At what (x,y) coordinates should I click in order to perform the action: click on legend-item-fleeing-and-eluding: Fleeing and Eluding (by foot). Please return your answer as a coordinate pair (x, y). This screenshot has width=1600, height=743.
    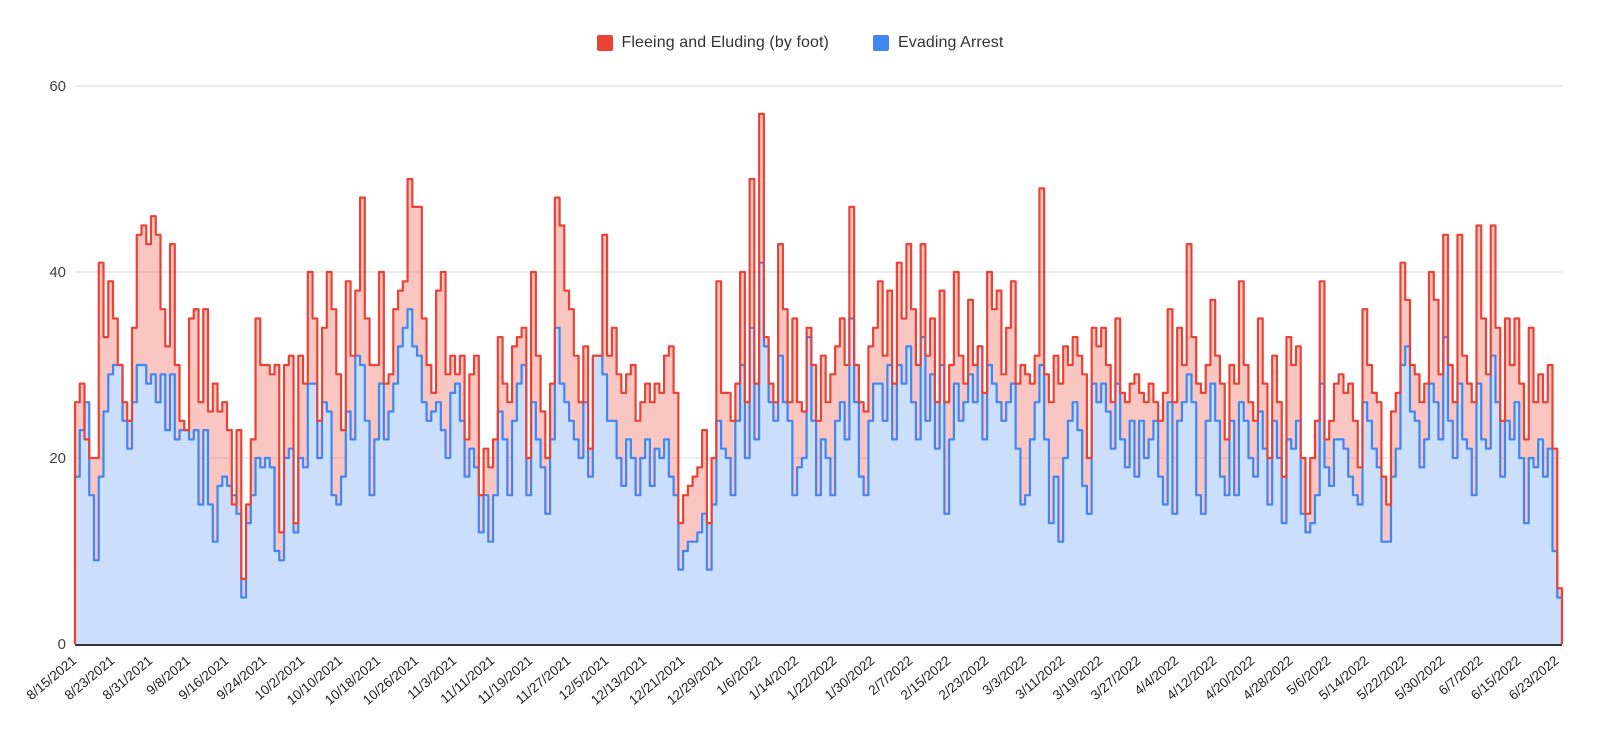
    Looking at the image, I should click on (712, 43).